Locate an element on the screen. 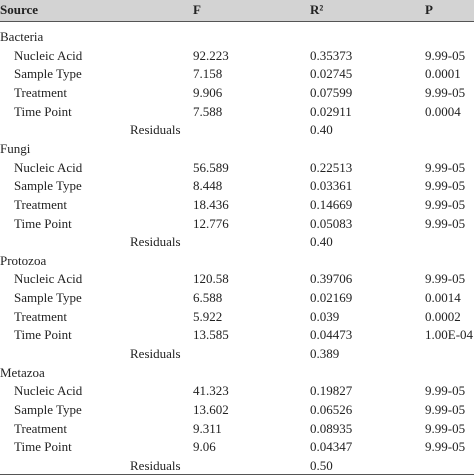 The width and height of the screenshot is (474, 475). row-f: 120.58 is located at coordinates (211, 279).